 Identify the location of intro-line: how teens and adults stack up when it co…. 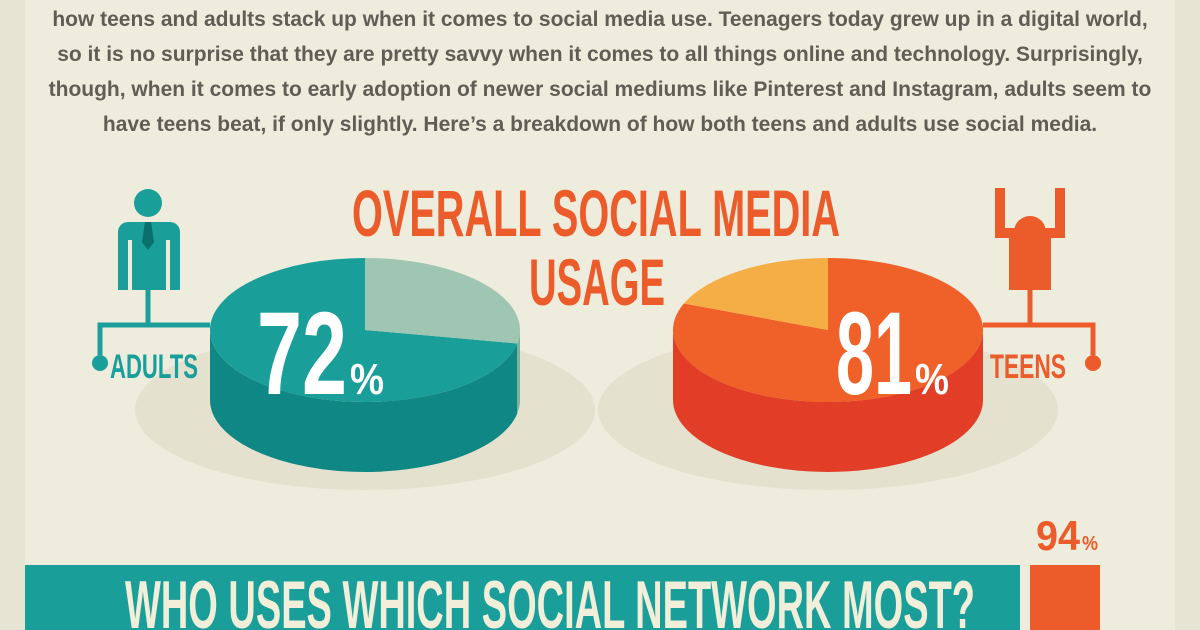
(599, 19).